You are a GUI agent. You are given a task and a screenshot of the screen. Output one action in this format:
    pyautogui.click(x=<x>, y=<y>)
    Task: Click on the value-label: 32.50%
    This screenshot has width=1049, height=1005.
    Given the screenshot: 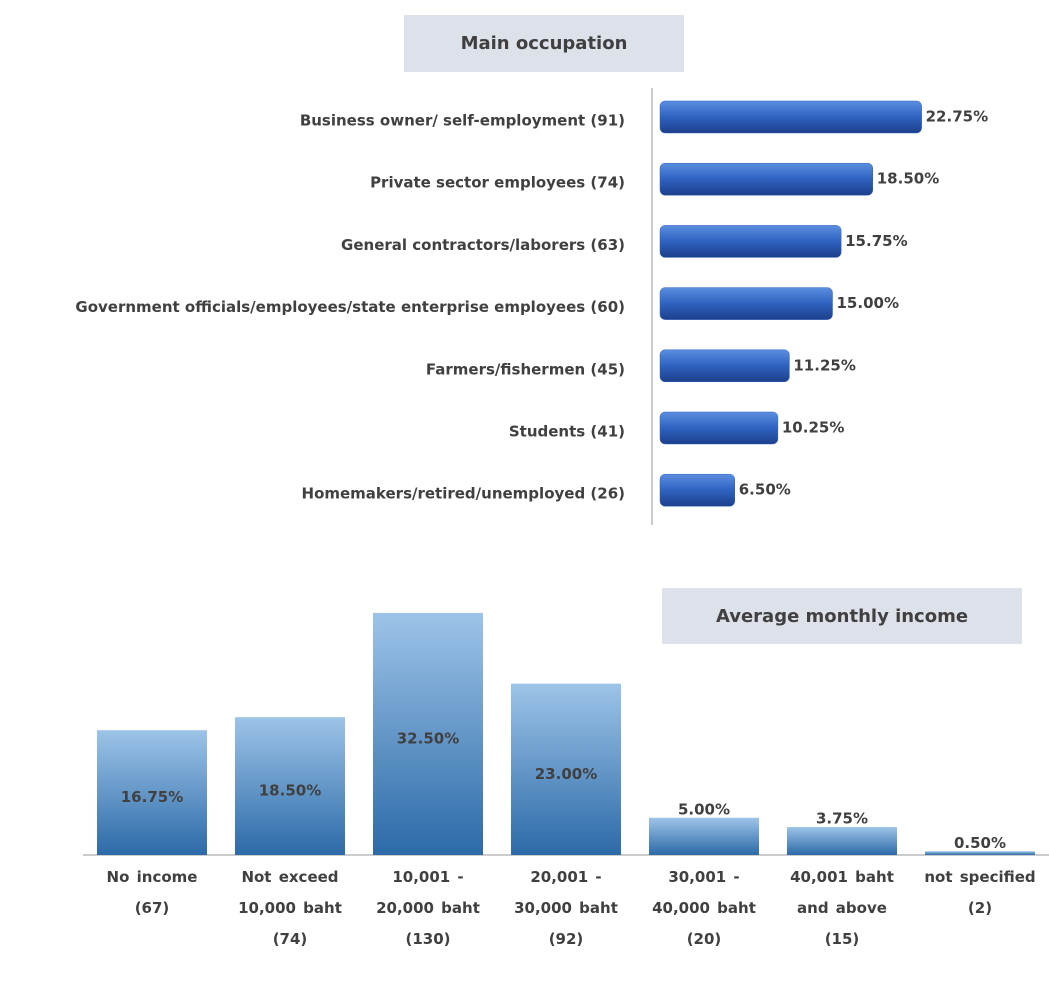 What is the action you would take?
    pyautogui.click(x=428, y=738)
    